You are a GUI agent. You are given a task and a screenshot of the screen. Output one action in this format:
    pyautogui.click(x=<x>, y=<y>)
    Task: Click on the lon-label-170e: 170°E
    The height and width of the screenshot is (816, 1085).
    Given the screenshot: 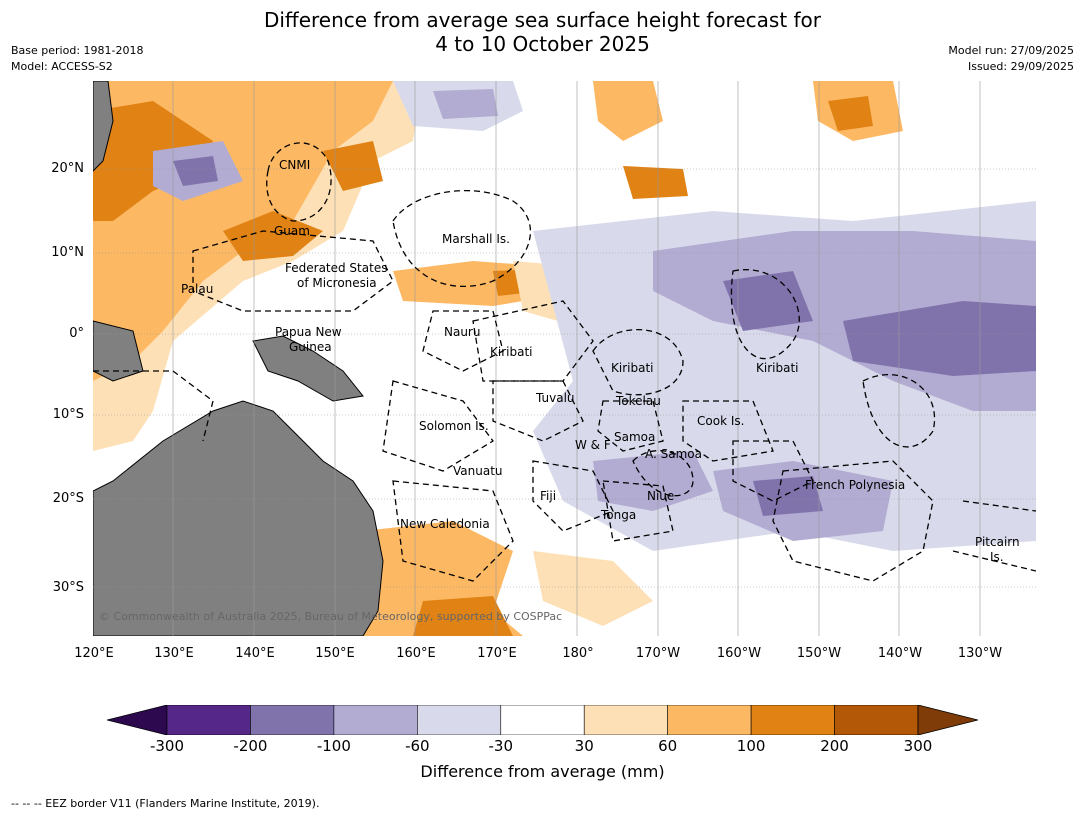 What is the action you would take?
    pyautogui.click(x=497, y=653)
    